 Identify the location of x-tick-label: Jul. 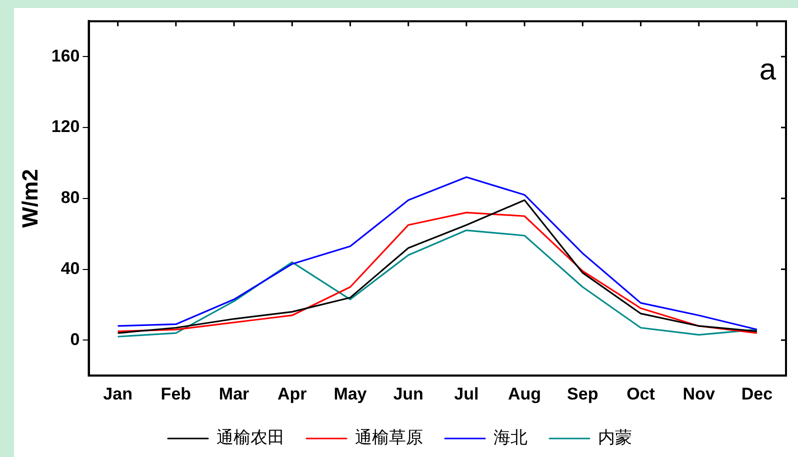
(466, 394).